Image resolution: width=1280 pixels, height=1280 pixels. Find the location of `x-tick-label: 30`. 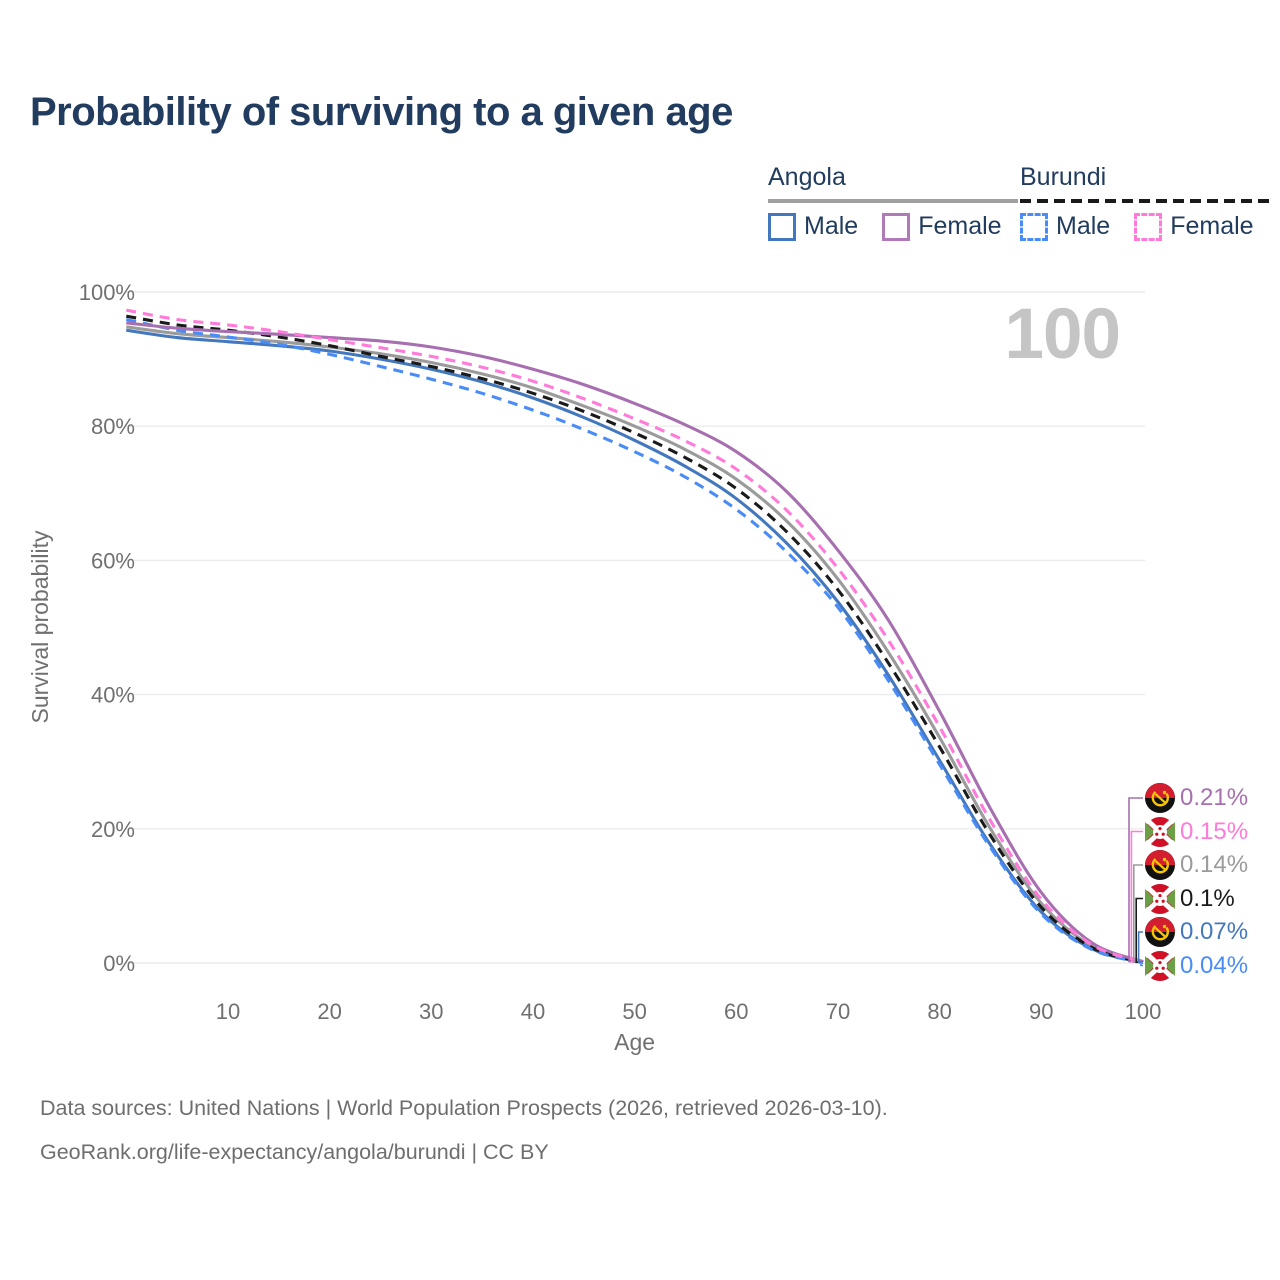

x-tick-label: 30 is located at coordinates (431, 1011).